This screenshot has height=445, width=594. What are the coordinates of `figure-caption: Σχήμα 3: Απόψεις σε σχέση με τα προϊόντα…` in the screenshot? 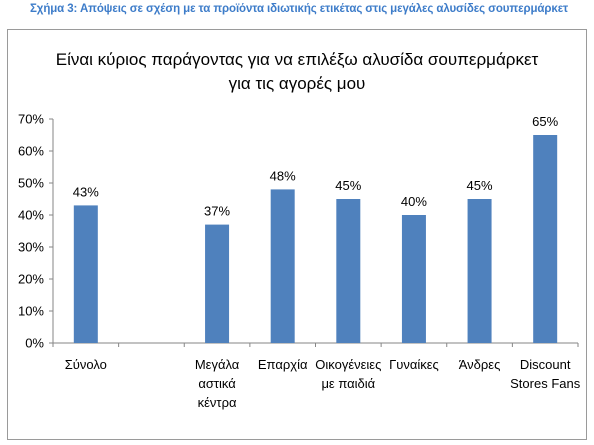 It's located at (299, 9).